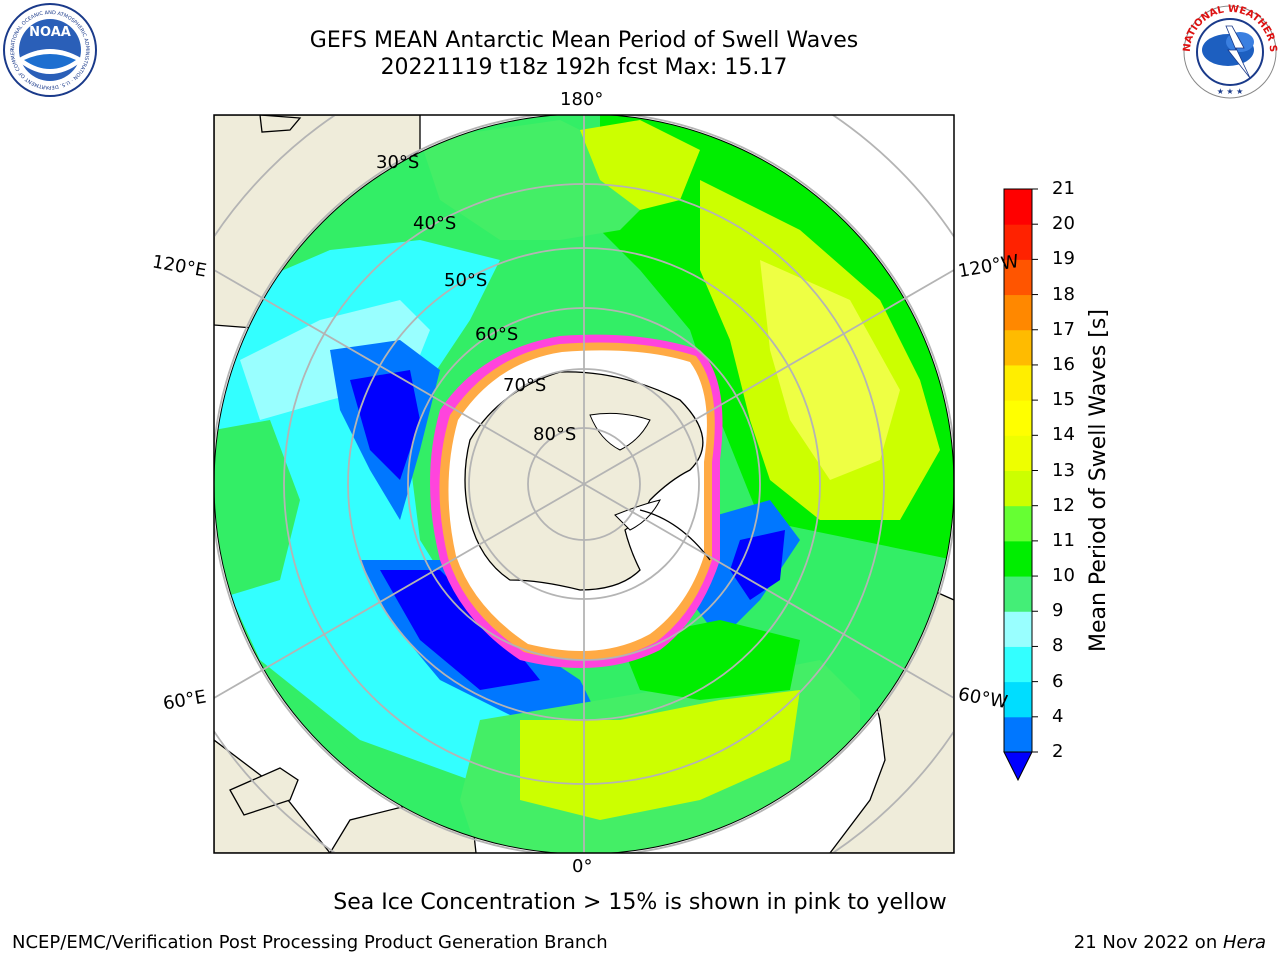 The width and height of the screenshot is (1280, 960). What do you see at coordinates (1058, 611) in the screenshot?
I see `colorbar-tick-label: 9` at bounding box center [1058, 611].